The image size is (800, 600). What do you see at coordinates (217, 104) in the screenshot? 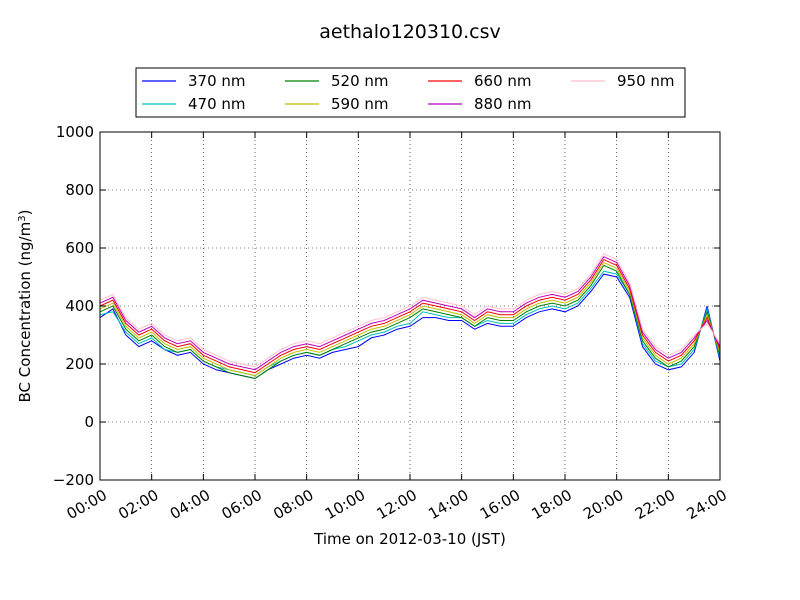
I see `legend-label: 470 nm` at bounding box center [217, 104].